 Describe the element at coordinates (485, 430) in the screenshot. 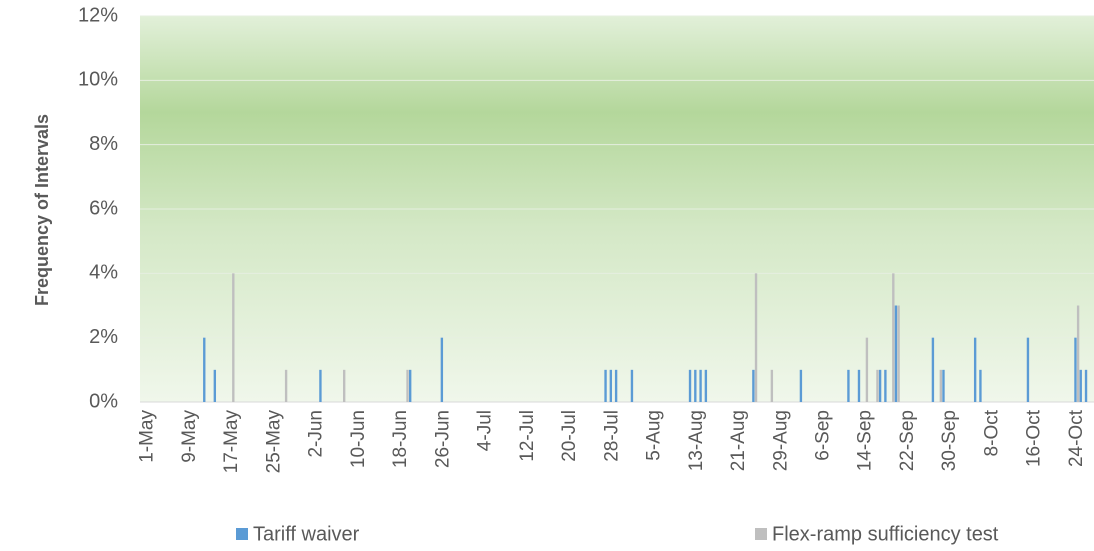

I see `x-tick-label: 4-Jul` at that location.